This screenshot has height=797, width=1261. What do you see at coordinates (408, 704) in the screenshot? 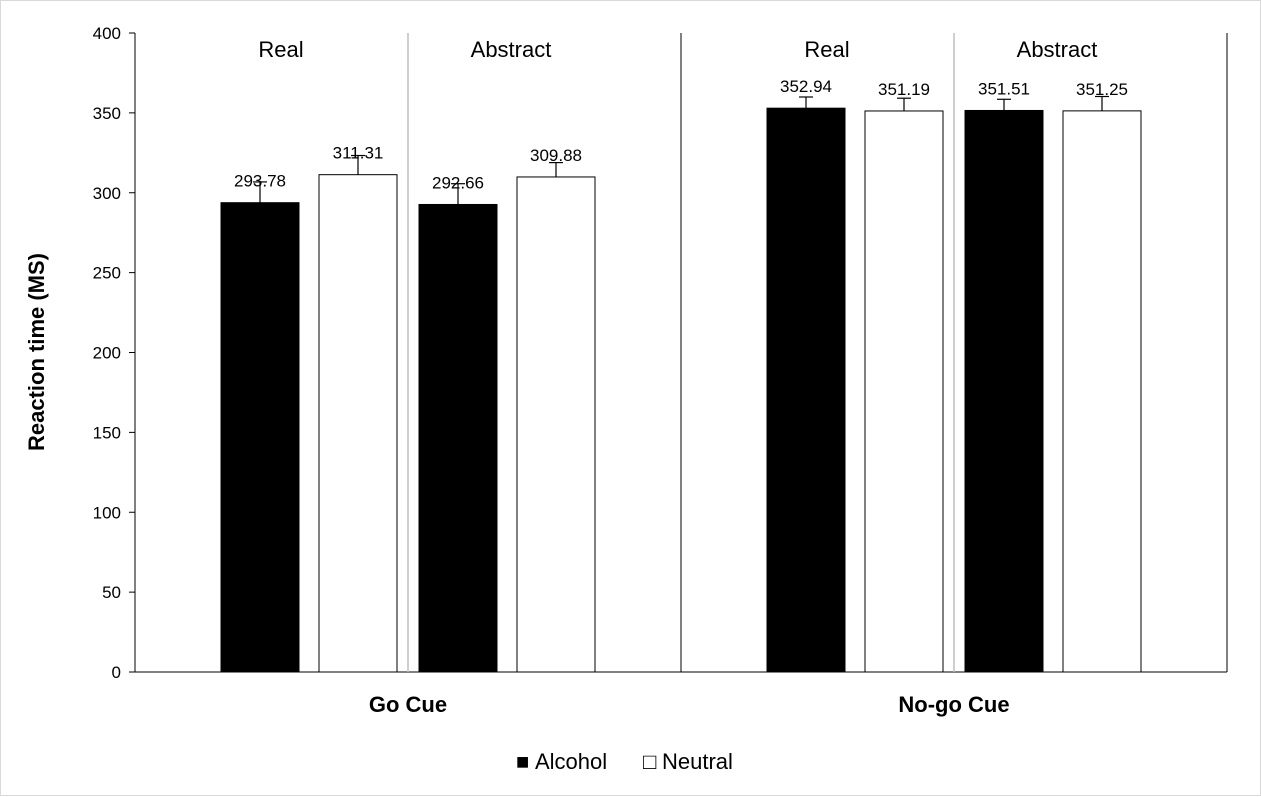
I see `group-label: Go Cue` at bounding box center [408, 704].